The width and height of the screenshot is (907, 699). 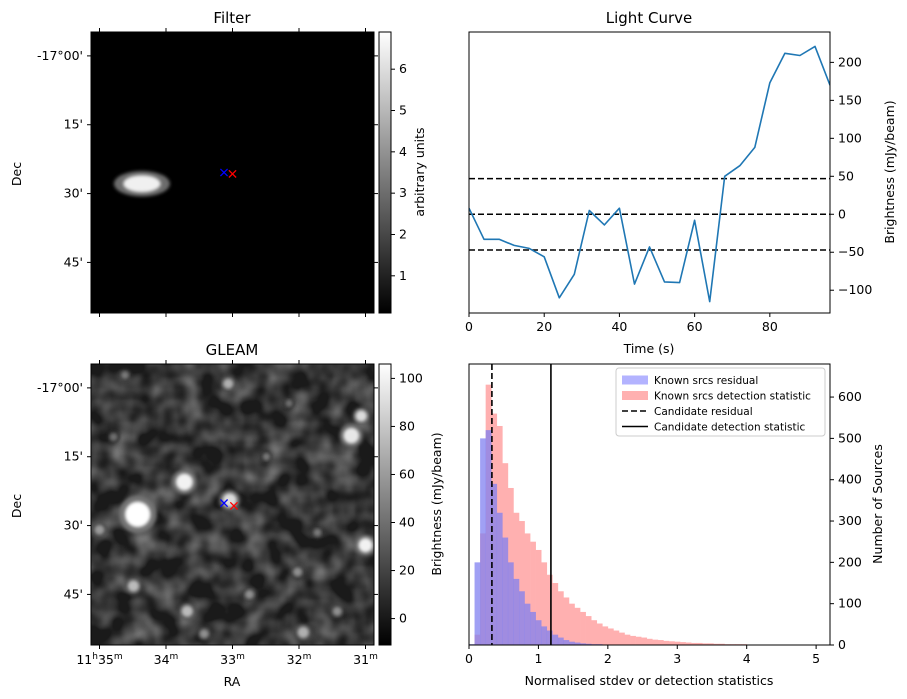 What do you see at coordinates (855, 289) in the screenshot?
I see `y-tick-label: −100` at bounding box center [855, 289].